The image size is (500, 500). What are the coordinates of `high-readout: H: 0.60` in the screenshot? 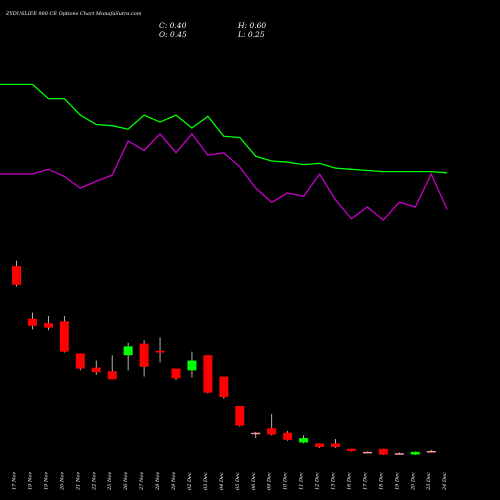 It's located at (251, 25).